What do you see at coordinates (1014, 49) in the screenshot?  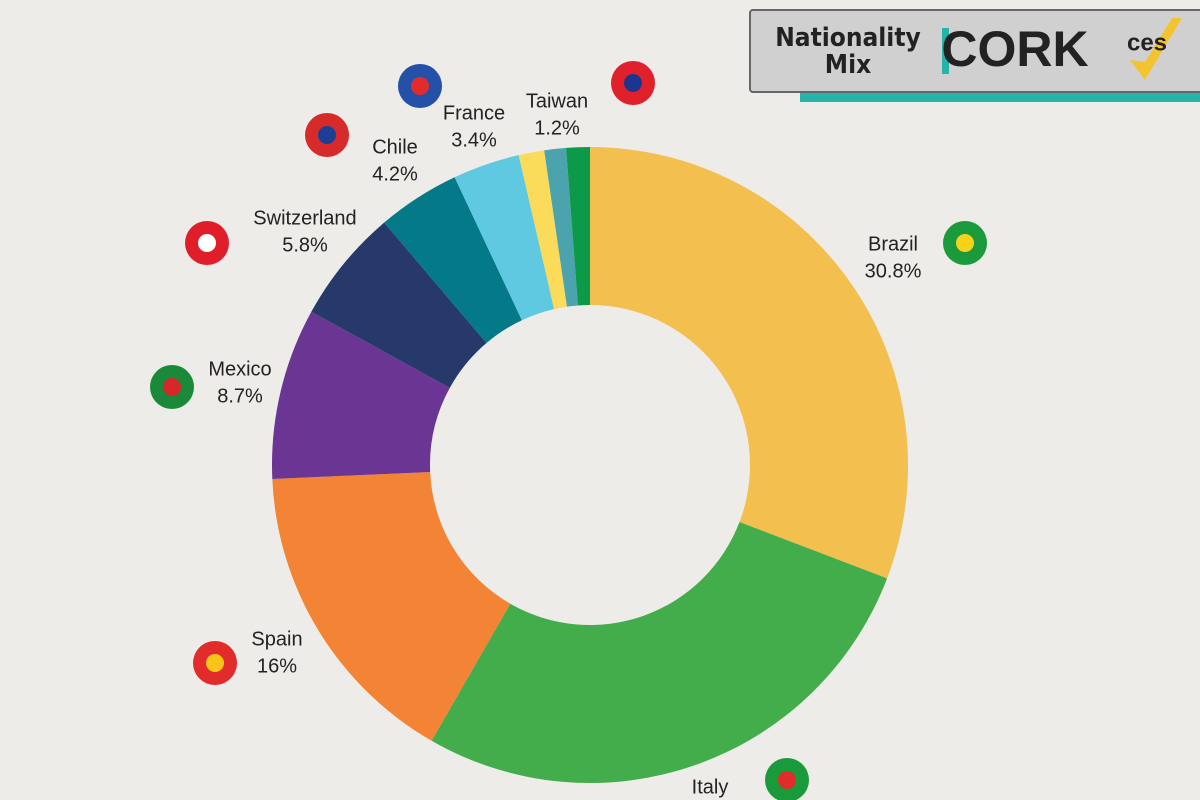 I see `header-location: CORK` at bounding box center [1014, 49].